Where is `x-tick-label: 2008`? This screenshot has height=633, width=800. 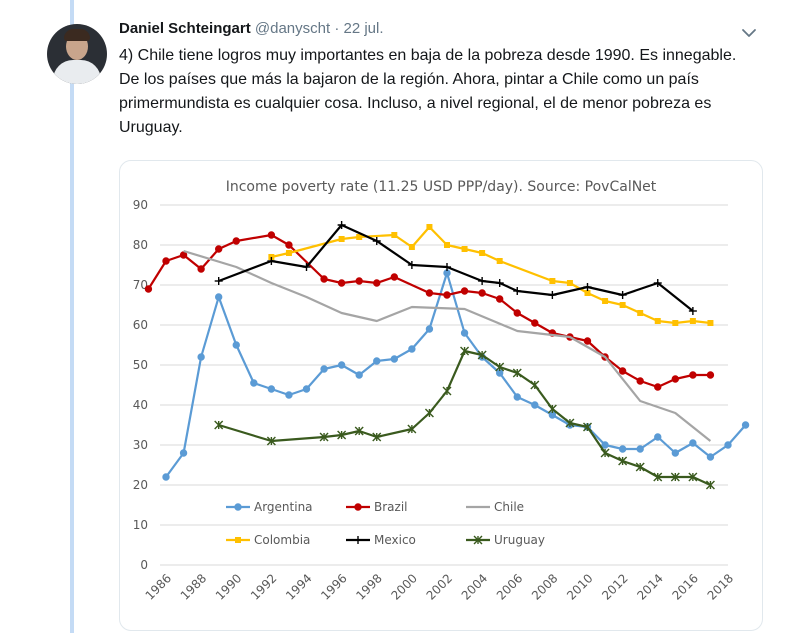
x-tick-label: 2008 is located at coordinates (544, 586).